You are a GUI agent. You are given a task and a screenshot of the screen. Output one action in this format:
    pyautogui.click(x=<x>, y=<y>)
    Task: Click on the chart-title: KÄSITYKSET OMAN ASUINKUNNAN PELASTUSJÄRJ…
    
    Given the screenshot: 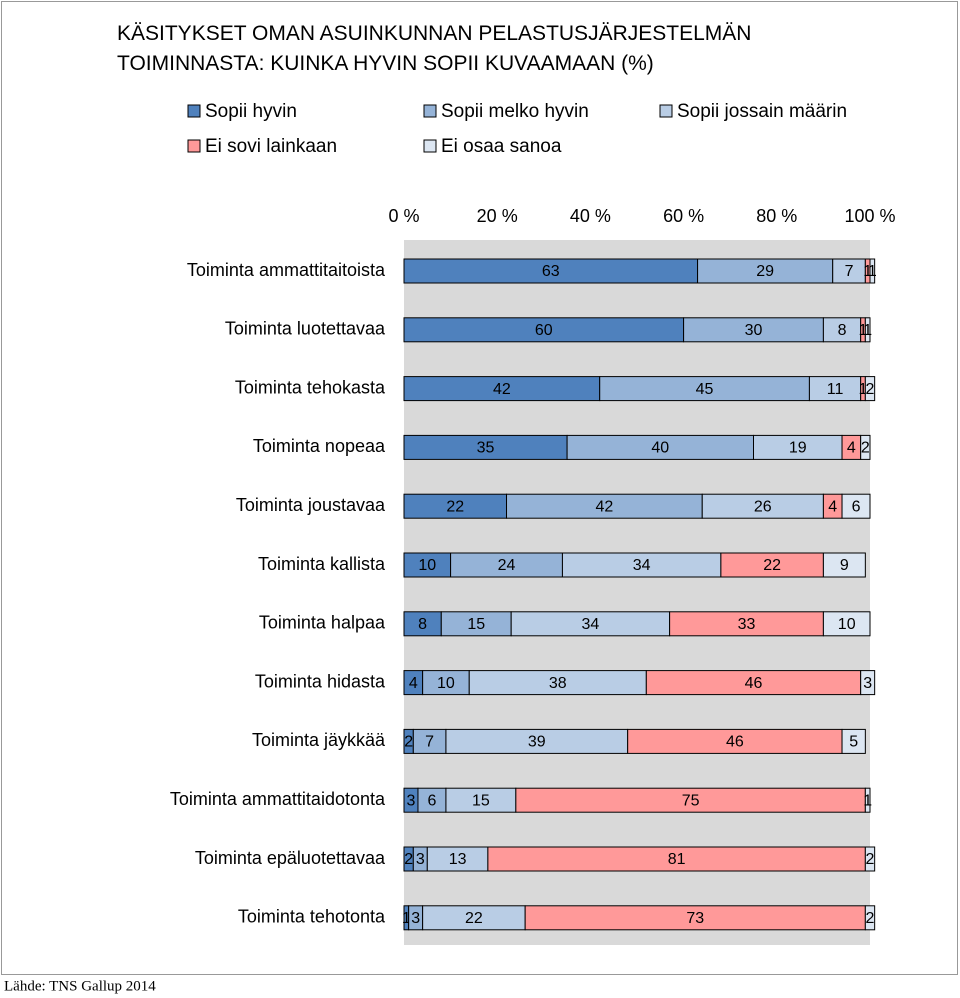 What is the action you would take?
    pyautogui.click(x=434, y=48)
    